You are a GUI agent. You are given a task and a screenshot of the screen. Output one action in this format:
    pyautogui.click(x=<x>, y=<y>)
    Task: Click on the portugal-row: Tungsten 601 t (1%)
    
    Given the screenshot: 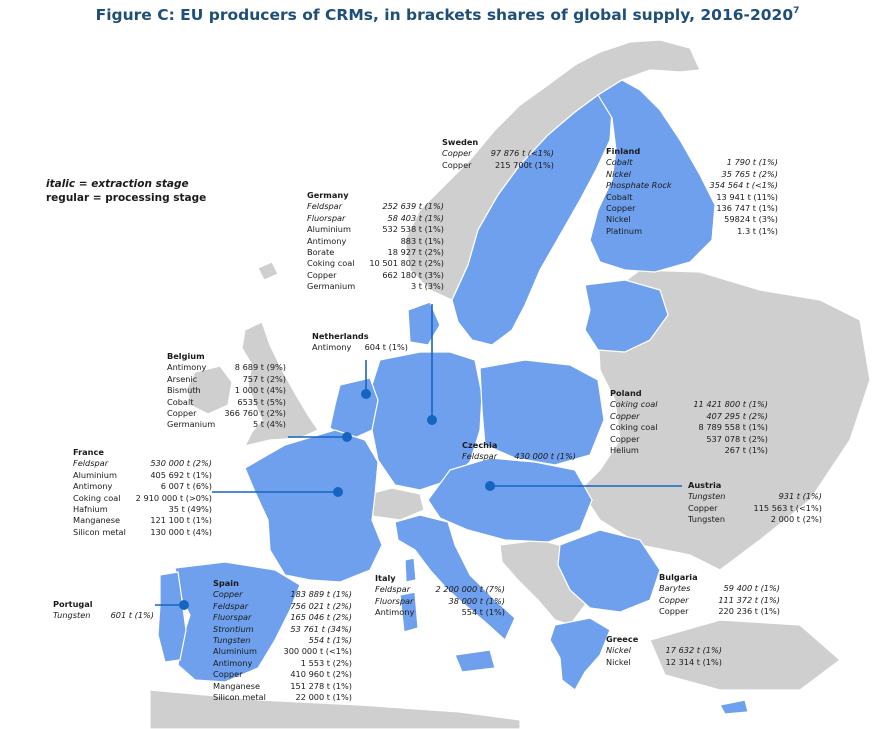 What is the action you would take?
    pyautogui.click(x=103, y=615)
    